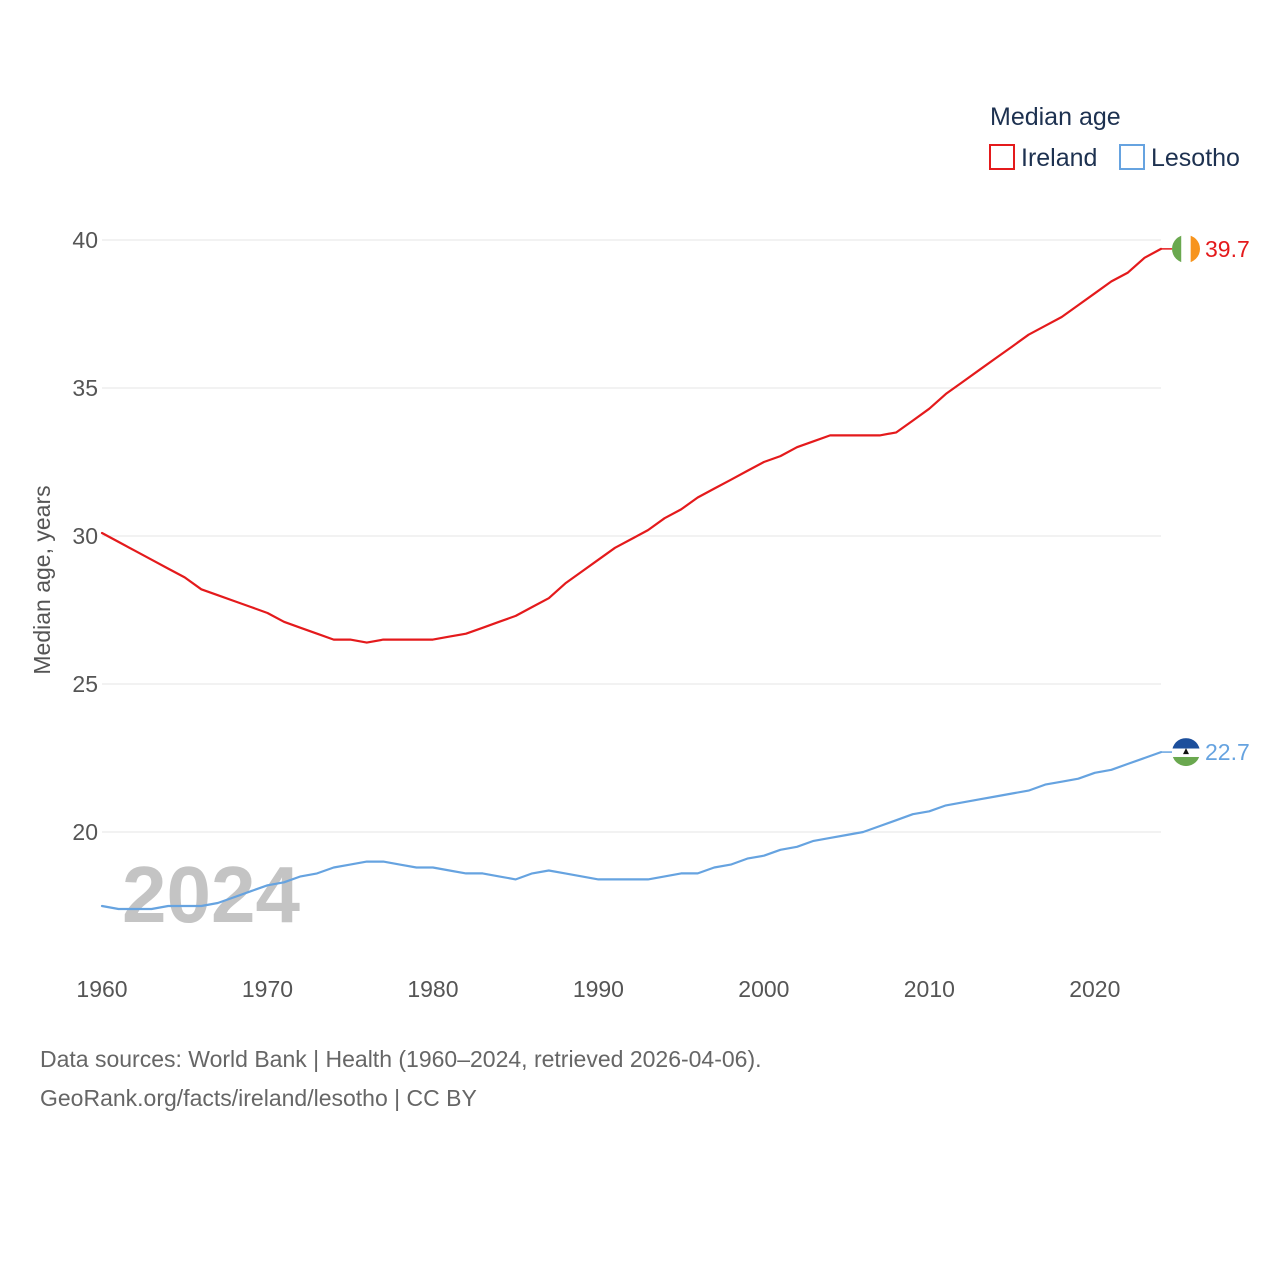 The height and width of the screenshot is (1280, 1280). I want to click on ireland-flag-icon, so click(1186, 248).